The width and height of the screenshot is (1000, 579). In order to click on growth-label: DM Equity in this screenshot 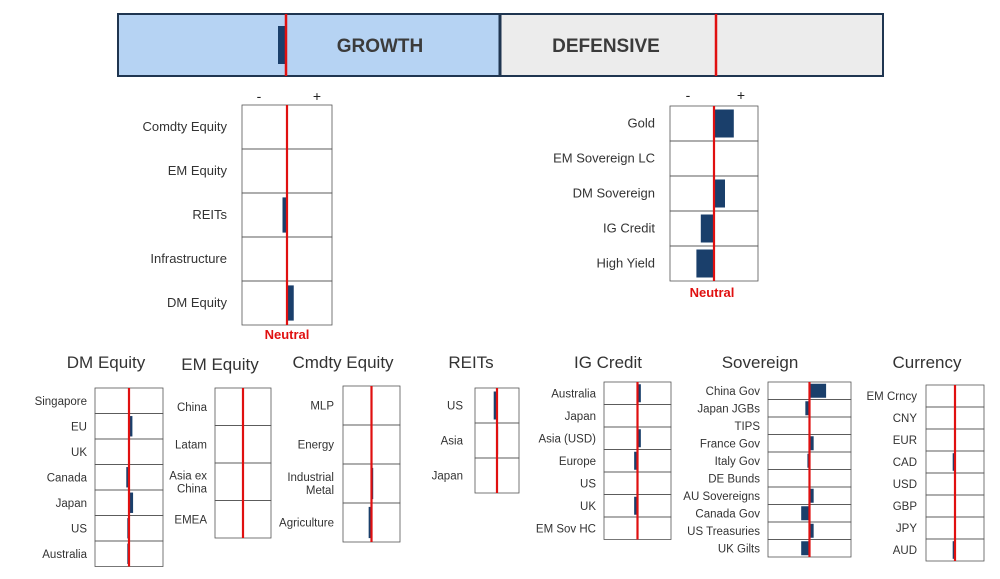, I will do `click(197, 302)`.